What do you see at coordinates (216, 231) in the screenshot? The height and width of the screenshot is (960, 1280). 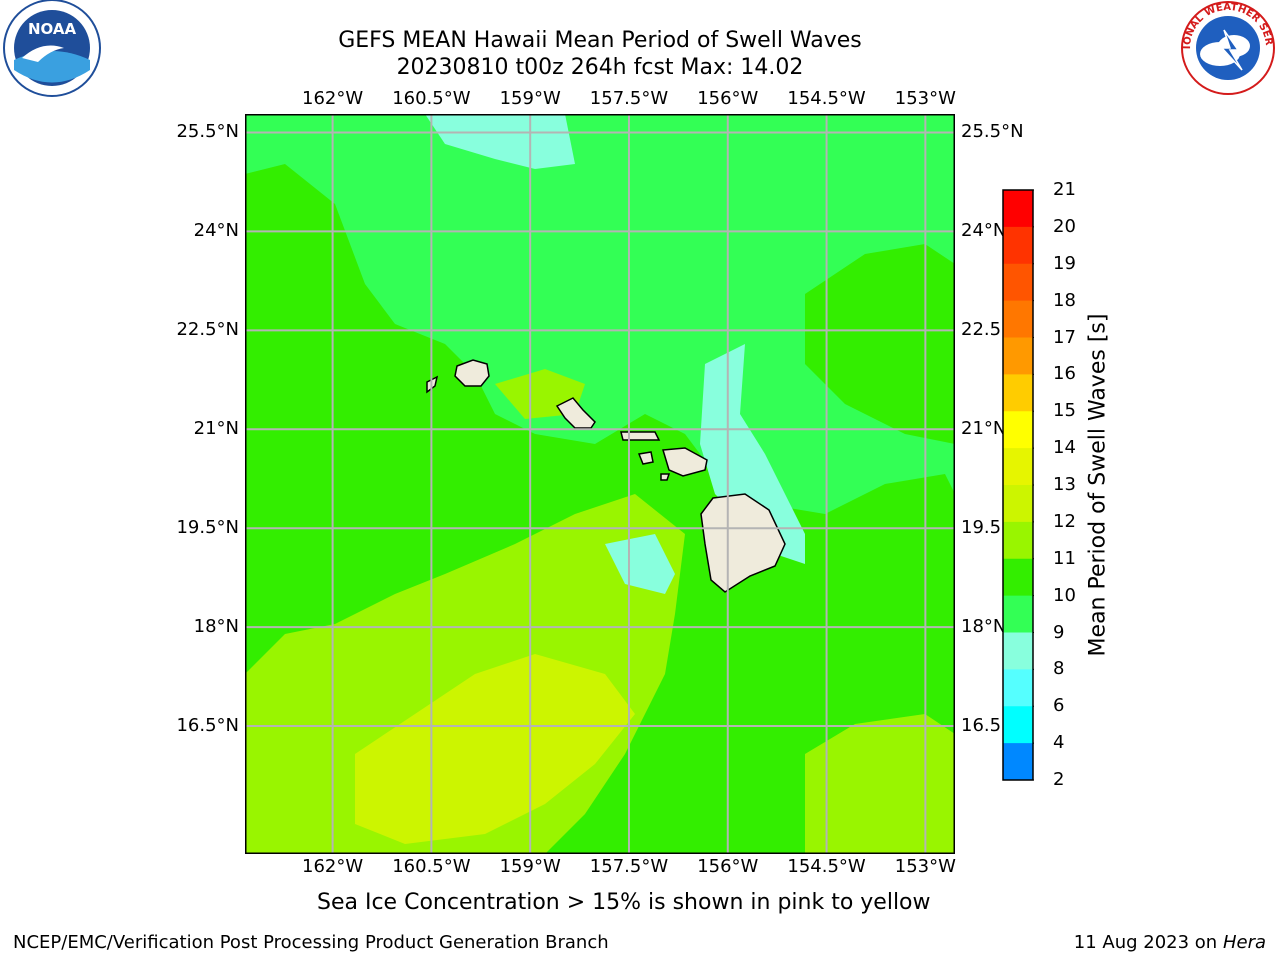 I see `lat-tick-label-left: 24°N` at bounding box center [216, 231].